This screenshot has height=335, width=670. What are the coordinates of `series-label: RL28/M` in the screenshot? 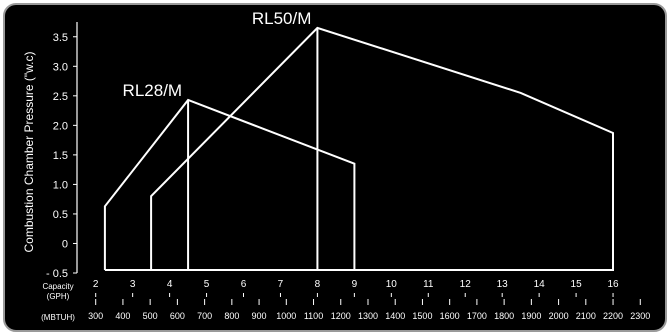 It's located at (153, 90).